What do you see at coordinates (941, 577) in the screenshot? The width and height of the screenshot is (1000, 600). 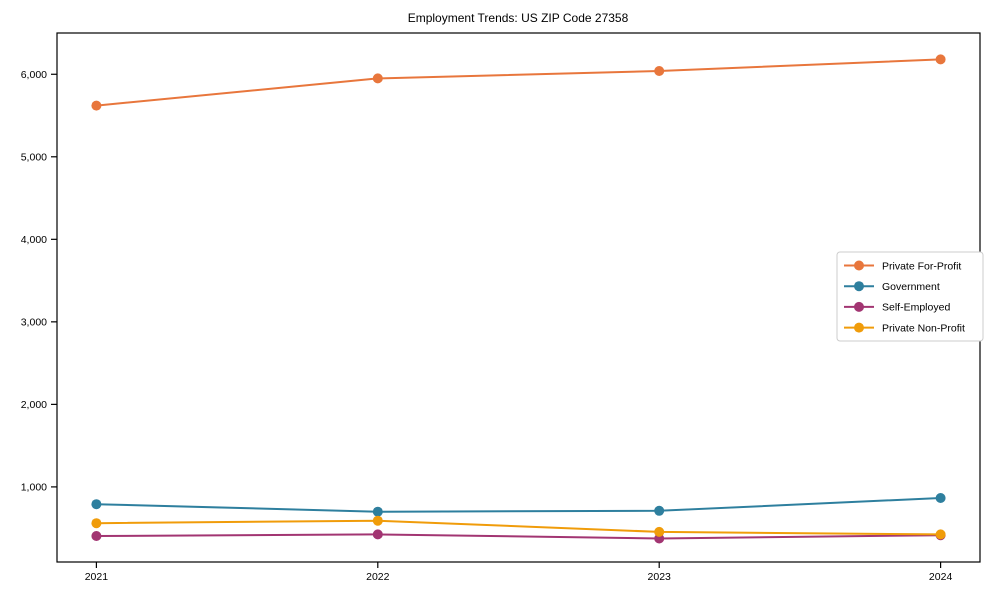 I see `x-tick-label: 2024` at bounding box center [941, 577].